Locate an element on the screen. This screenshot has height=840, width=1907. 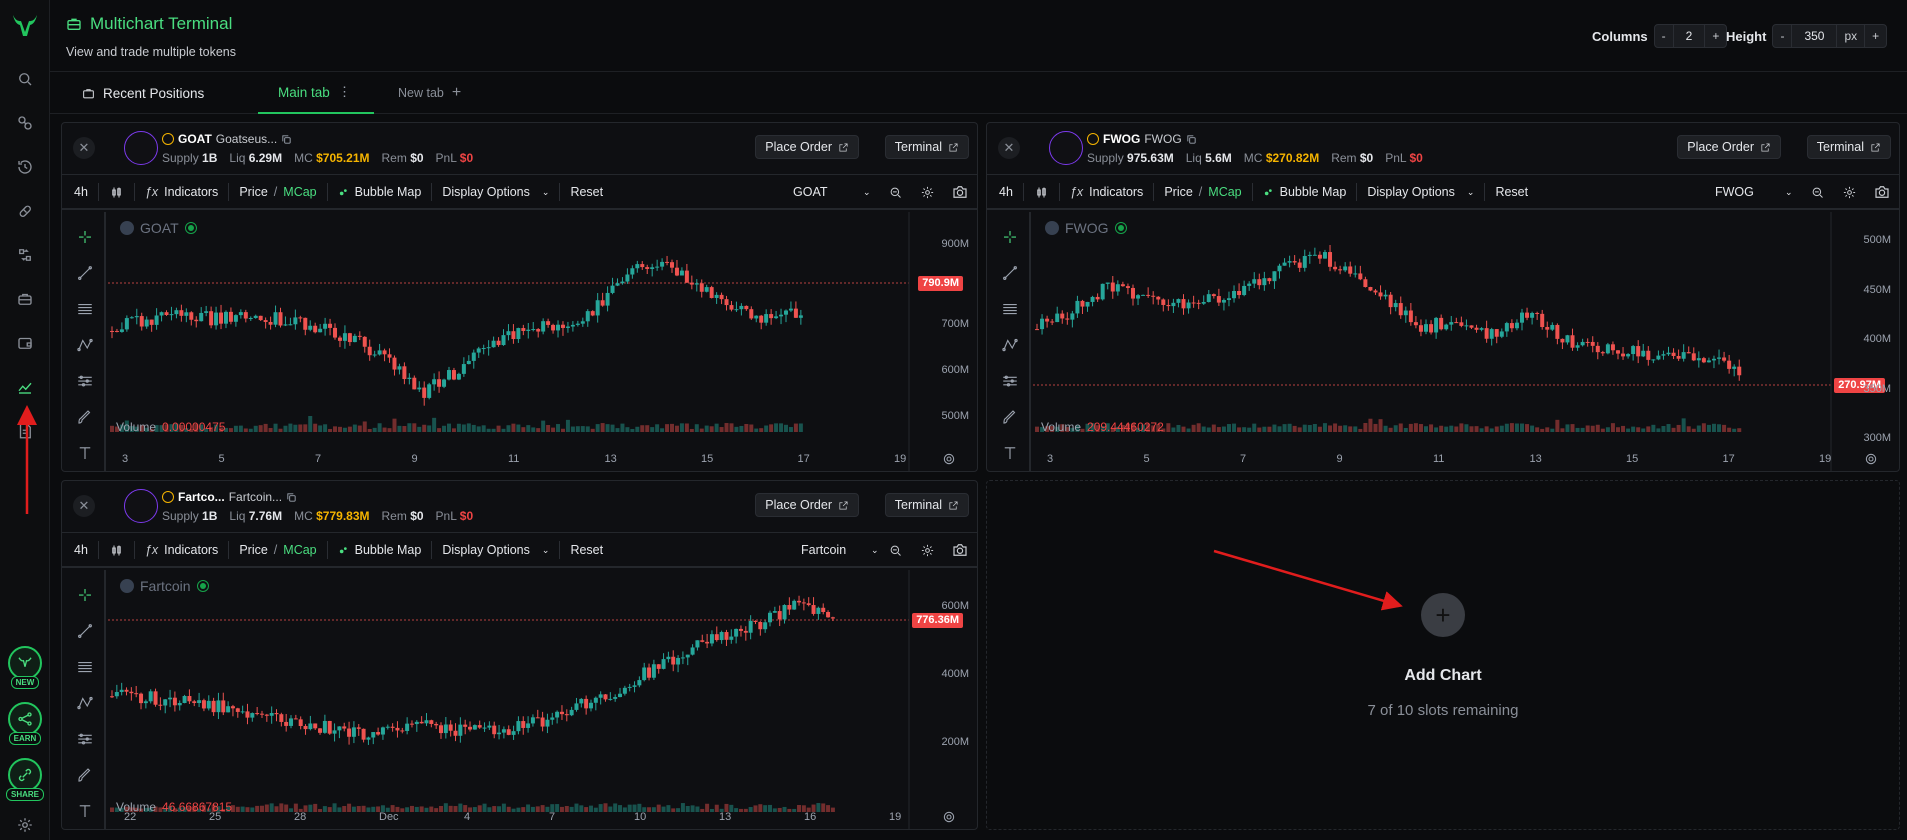
token-select: FWOG ⌄ is located at coordinates (1755, 192).